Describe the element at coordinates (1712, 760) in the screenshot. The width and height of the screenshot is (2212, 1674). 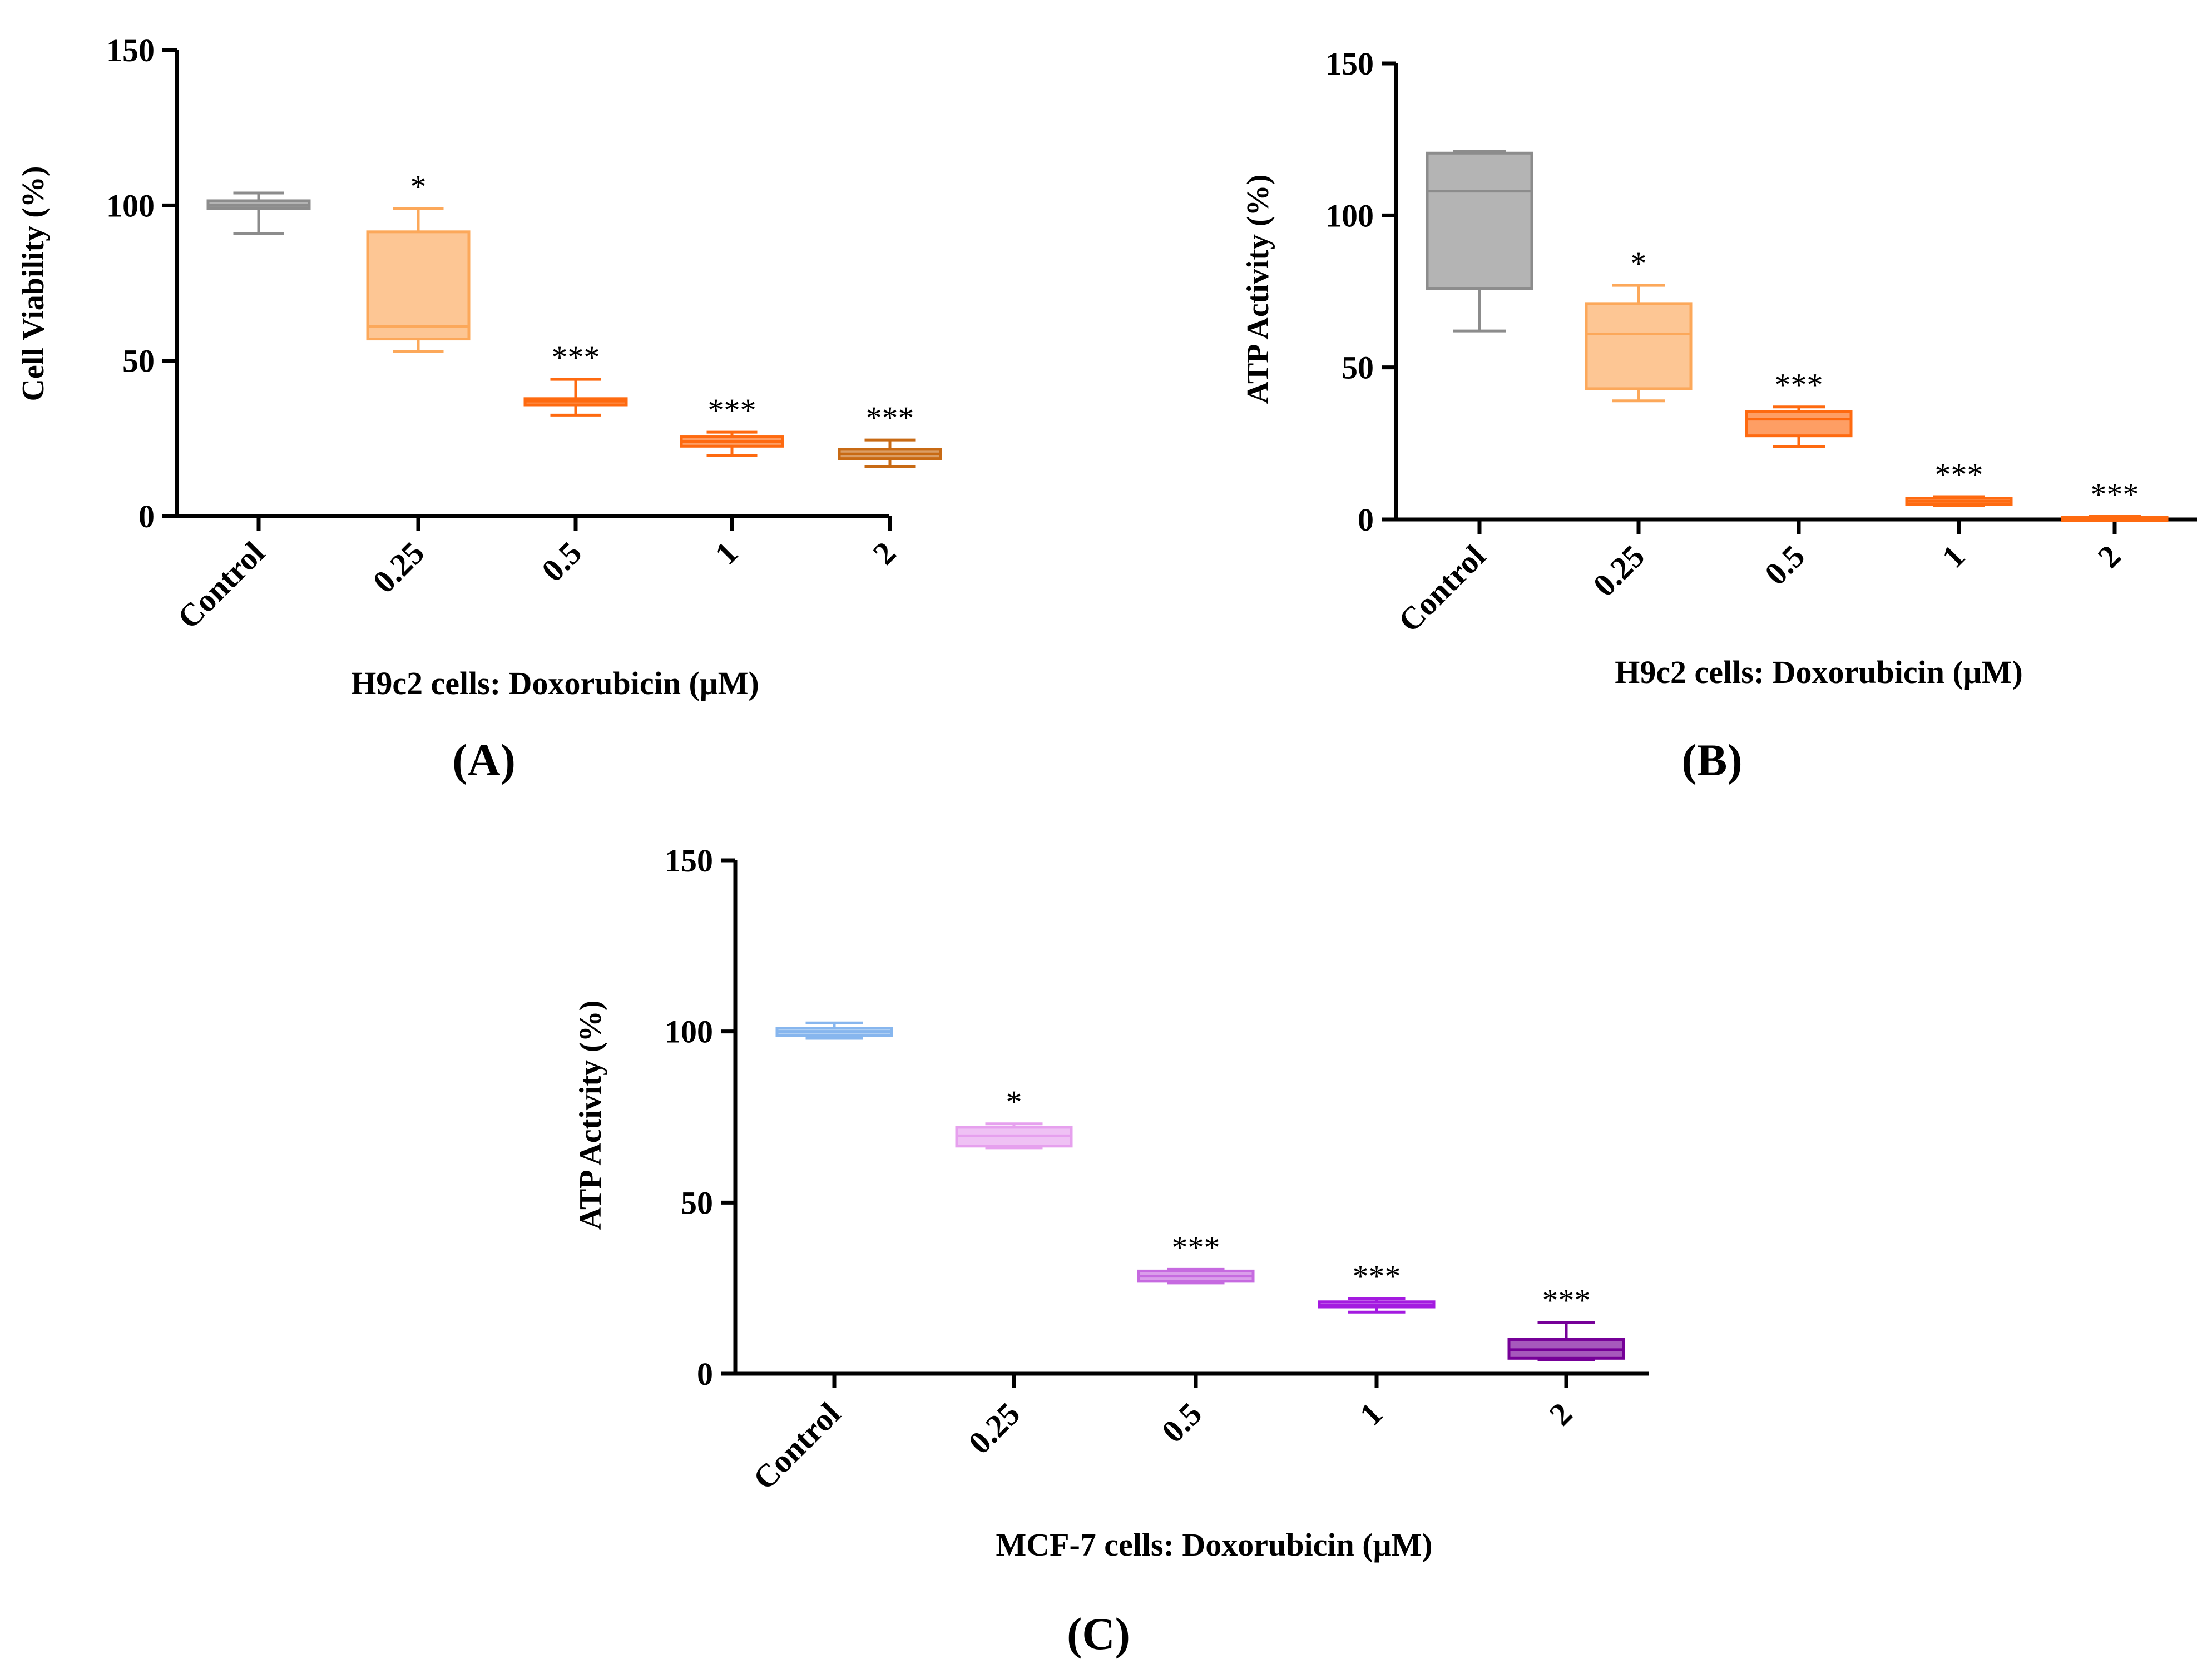
I see `panel-label-b: (B)` at that location.